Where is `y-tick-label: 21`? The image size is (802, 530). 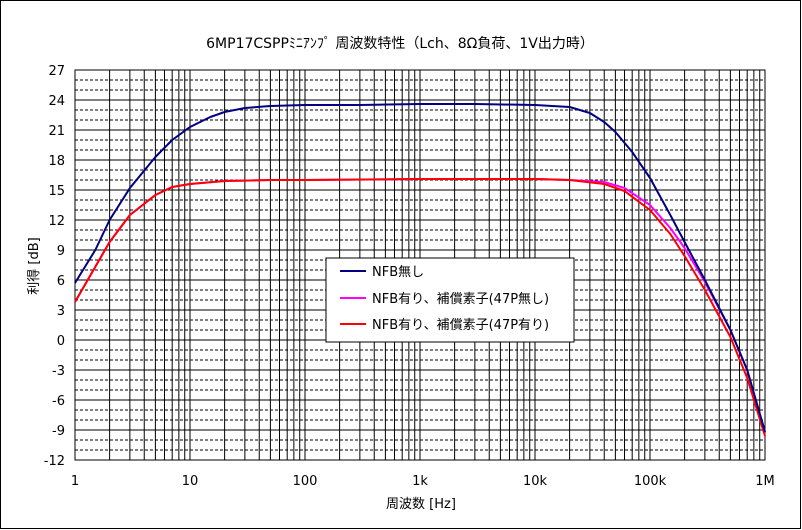 y-tick-label: 21 is located at coordinates (56, 131).